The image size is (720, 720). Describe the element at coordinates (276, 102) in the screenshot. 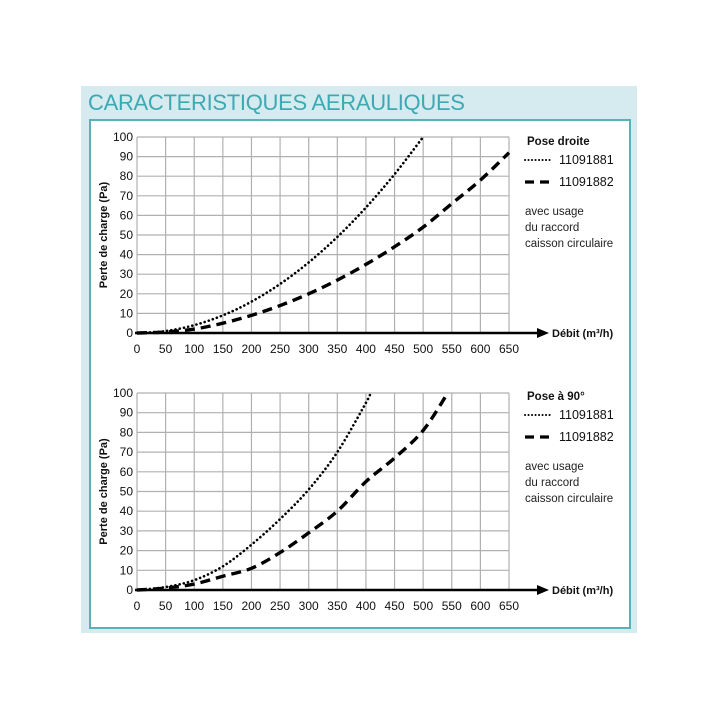

I see `page-title: CARACTERISTIQUES AERAULIQUES` at that location.